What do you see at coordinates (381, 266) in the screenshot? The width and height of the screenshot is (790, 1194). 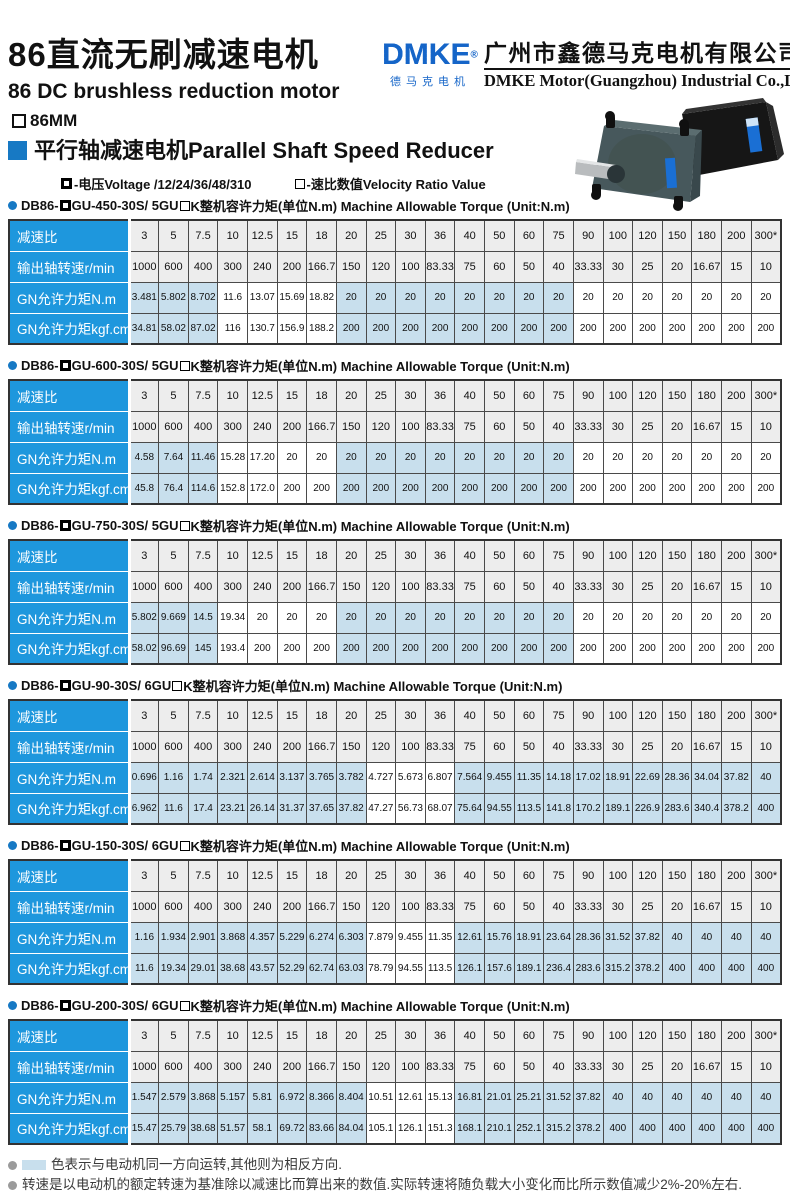 I see `table-cell: 120` at bounding box center [381, 266].